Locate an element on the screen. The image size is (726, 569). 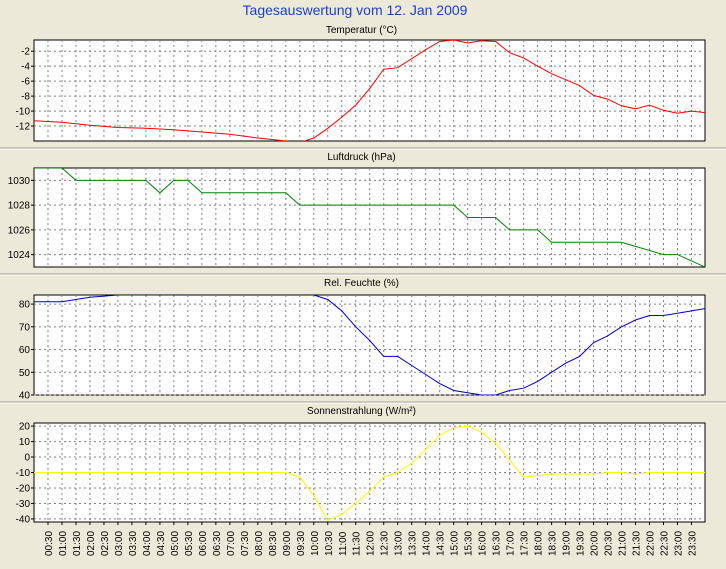
x-tick-label: 19:30 is located at coordinates (581, 543).